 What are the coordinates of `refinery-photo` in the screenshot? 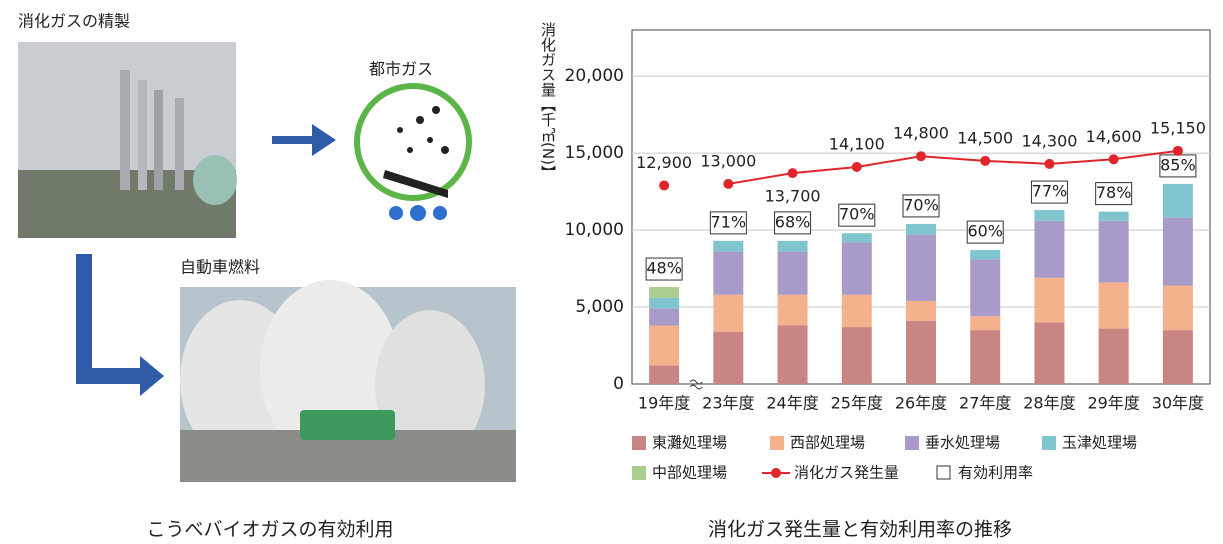 It's located at (127, 140).